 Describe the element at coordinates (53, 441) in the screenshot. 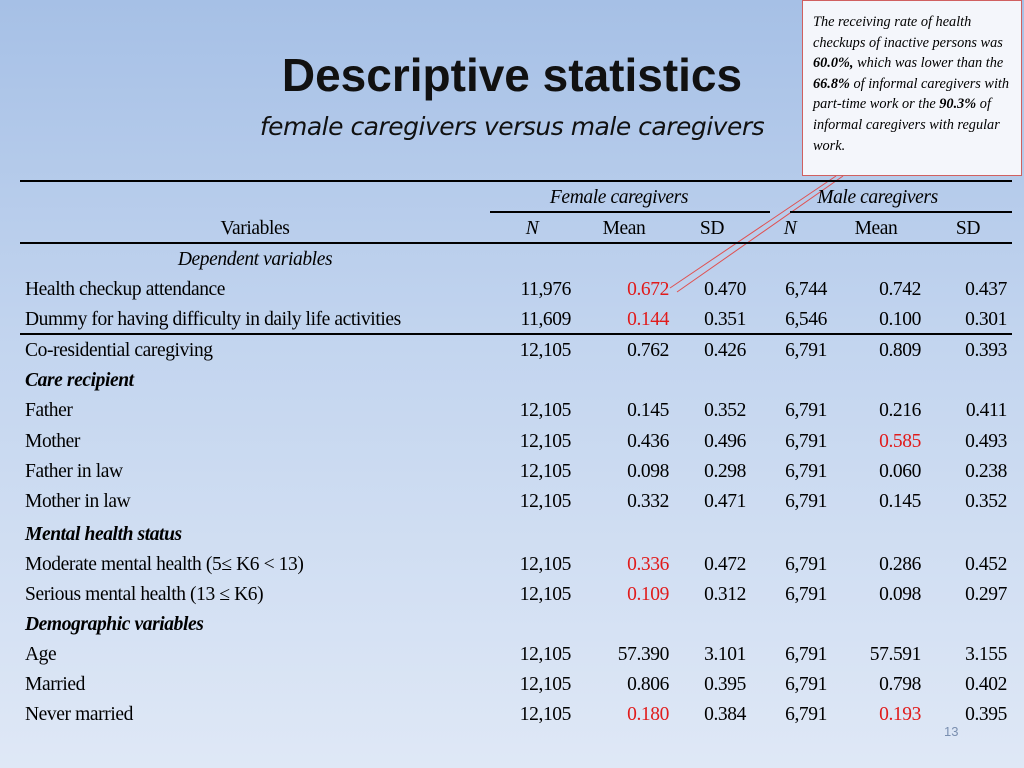

I see `row-label: Mother` at that location.